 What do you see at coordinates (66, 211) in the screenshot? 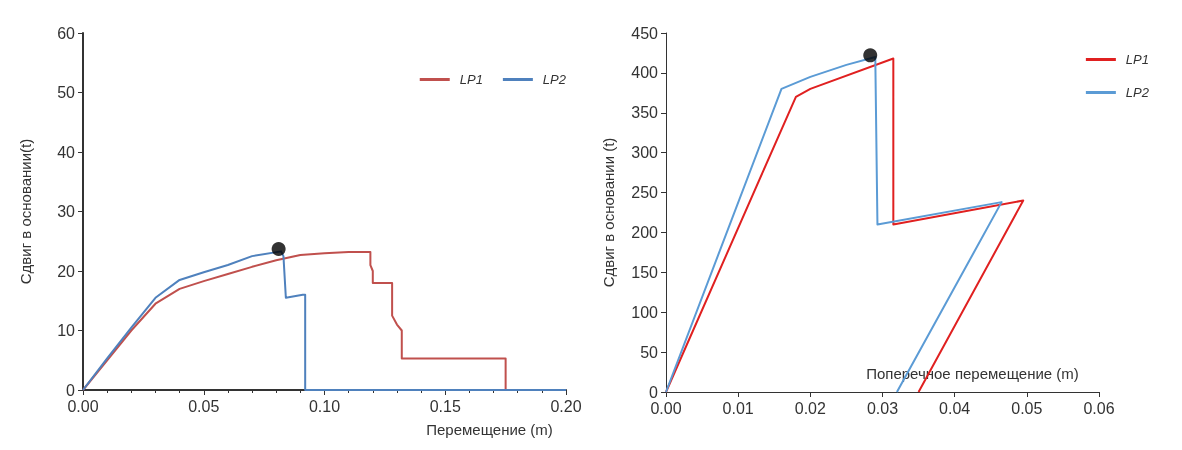
I see `y-tick-label: 30` at bounding box center [66, 211].